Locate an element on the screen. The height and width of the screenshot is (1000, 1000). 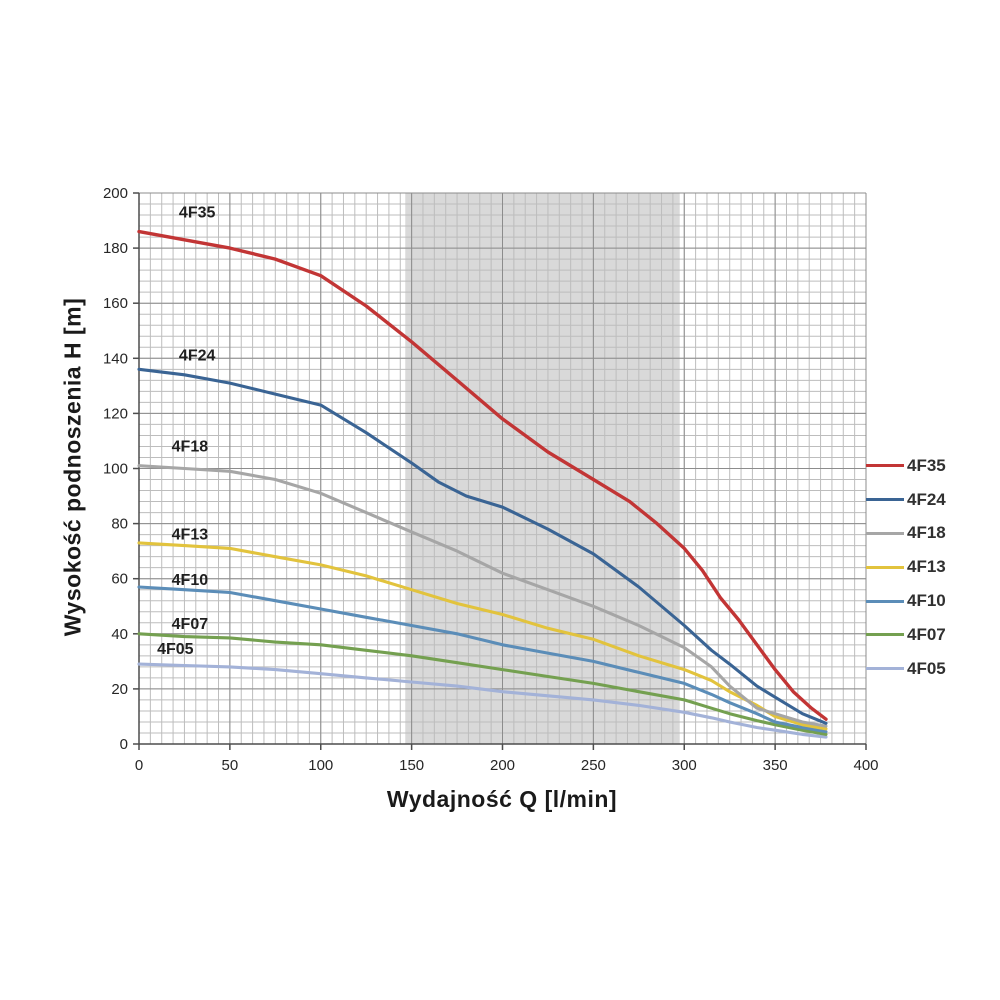
x-tick-label: 400 is located at coordinates (865, 765).